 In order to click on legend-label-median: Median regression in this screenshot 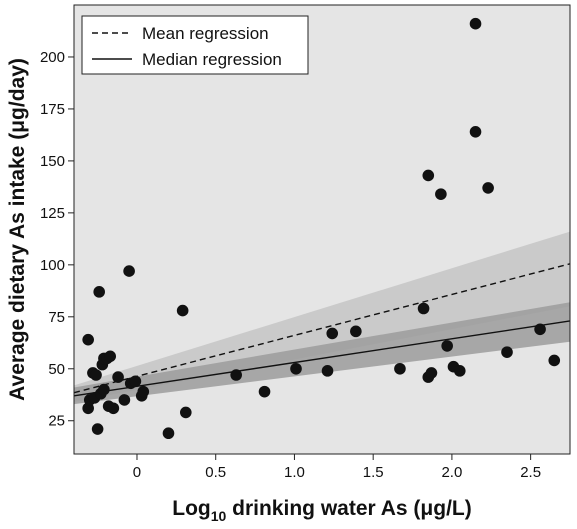, I will do `click(212, 59)`.